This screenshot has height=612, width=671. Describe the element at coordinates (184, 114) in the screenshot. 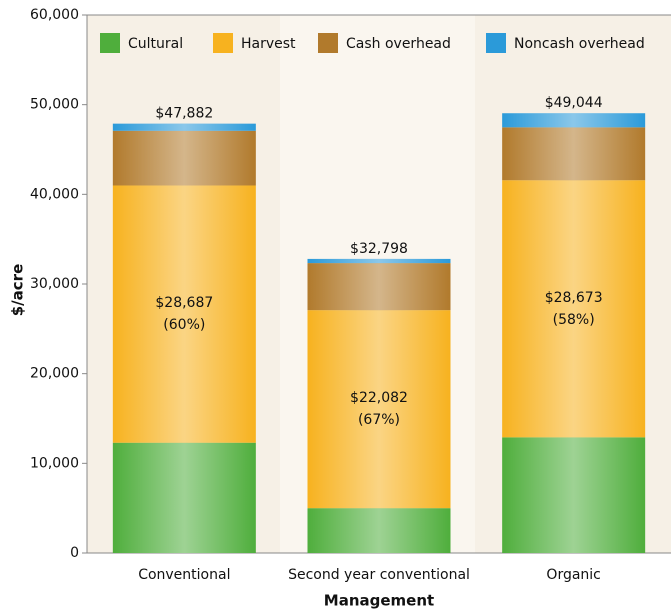

I see `total-label: $47,882` at that location.